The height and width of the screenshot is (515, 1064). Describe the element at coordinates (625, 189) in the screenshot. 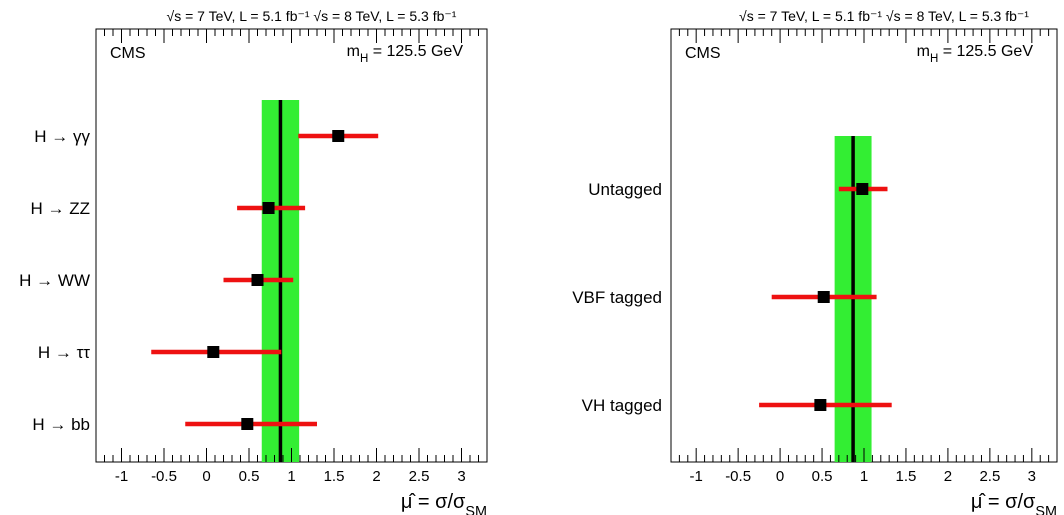

I see `category-label: Untagged` at that location.